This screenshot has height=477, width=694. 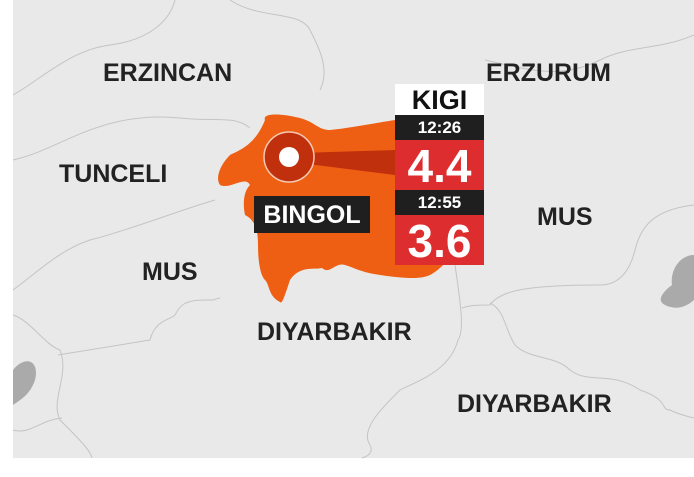 What do you see at coordinates (312, 214) in the screenshot?
I see `province-label-bingol: BINGOL` at bounding box center [312, 214].